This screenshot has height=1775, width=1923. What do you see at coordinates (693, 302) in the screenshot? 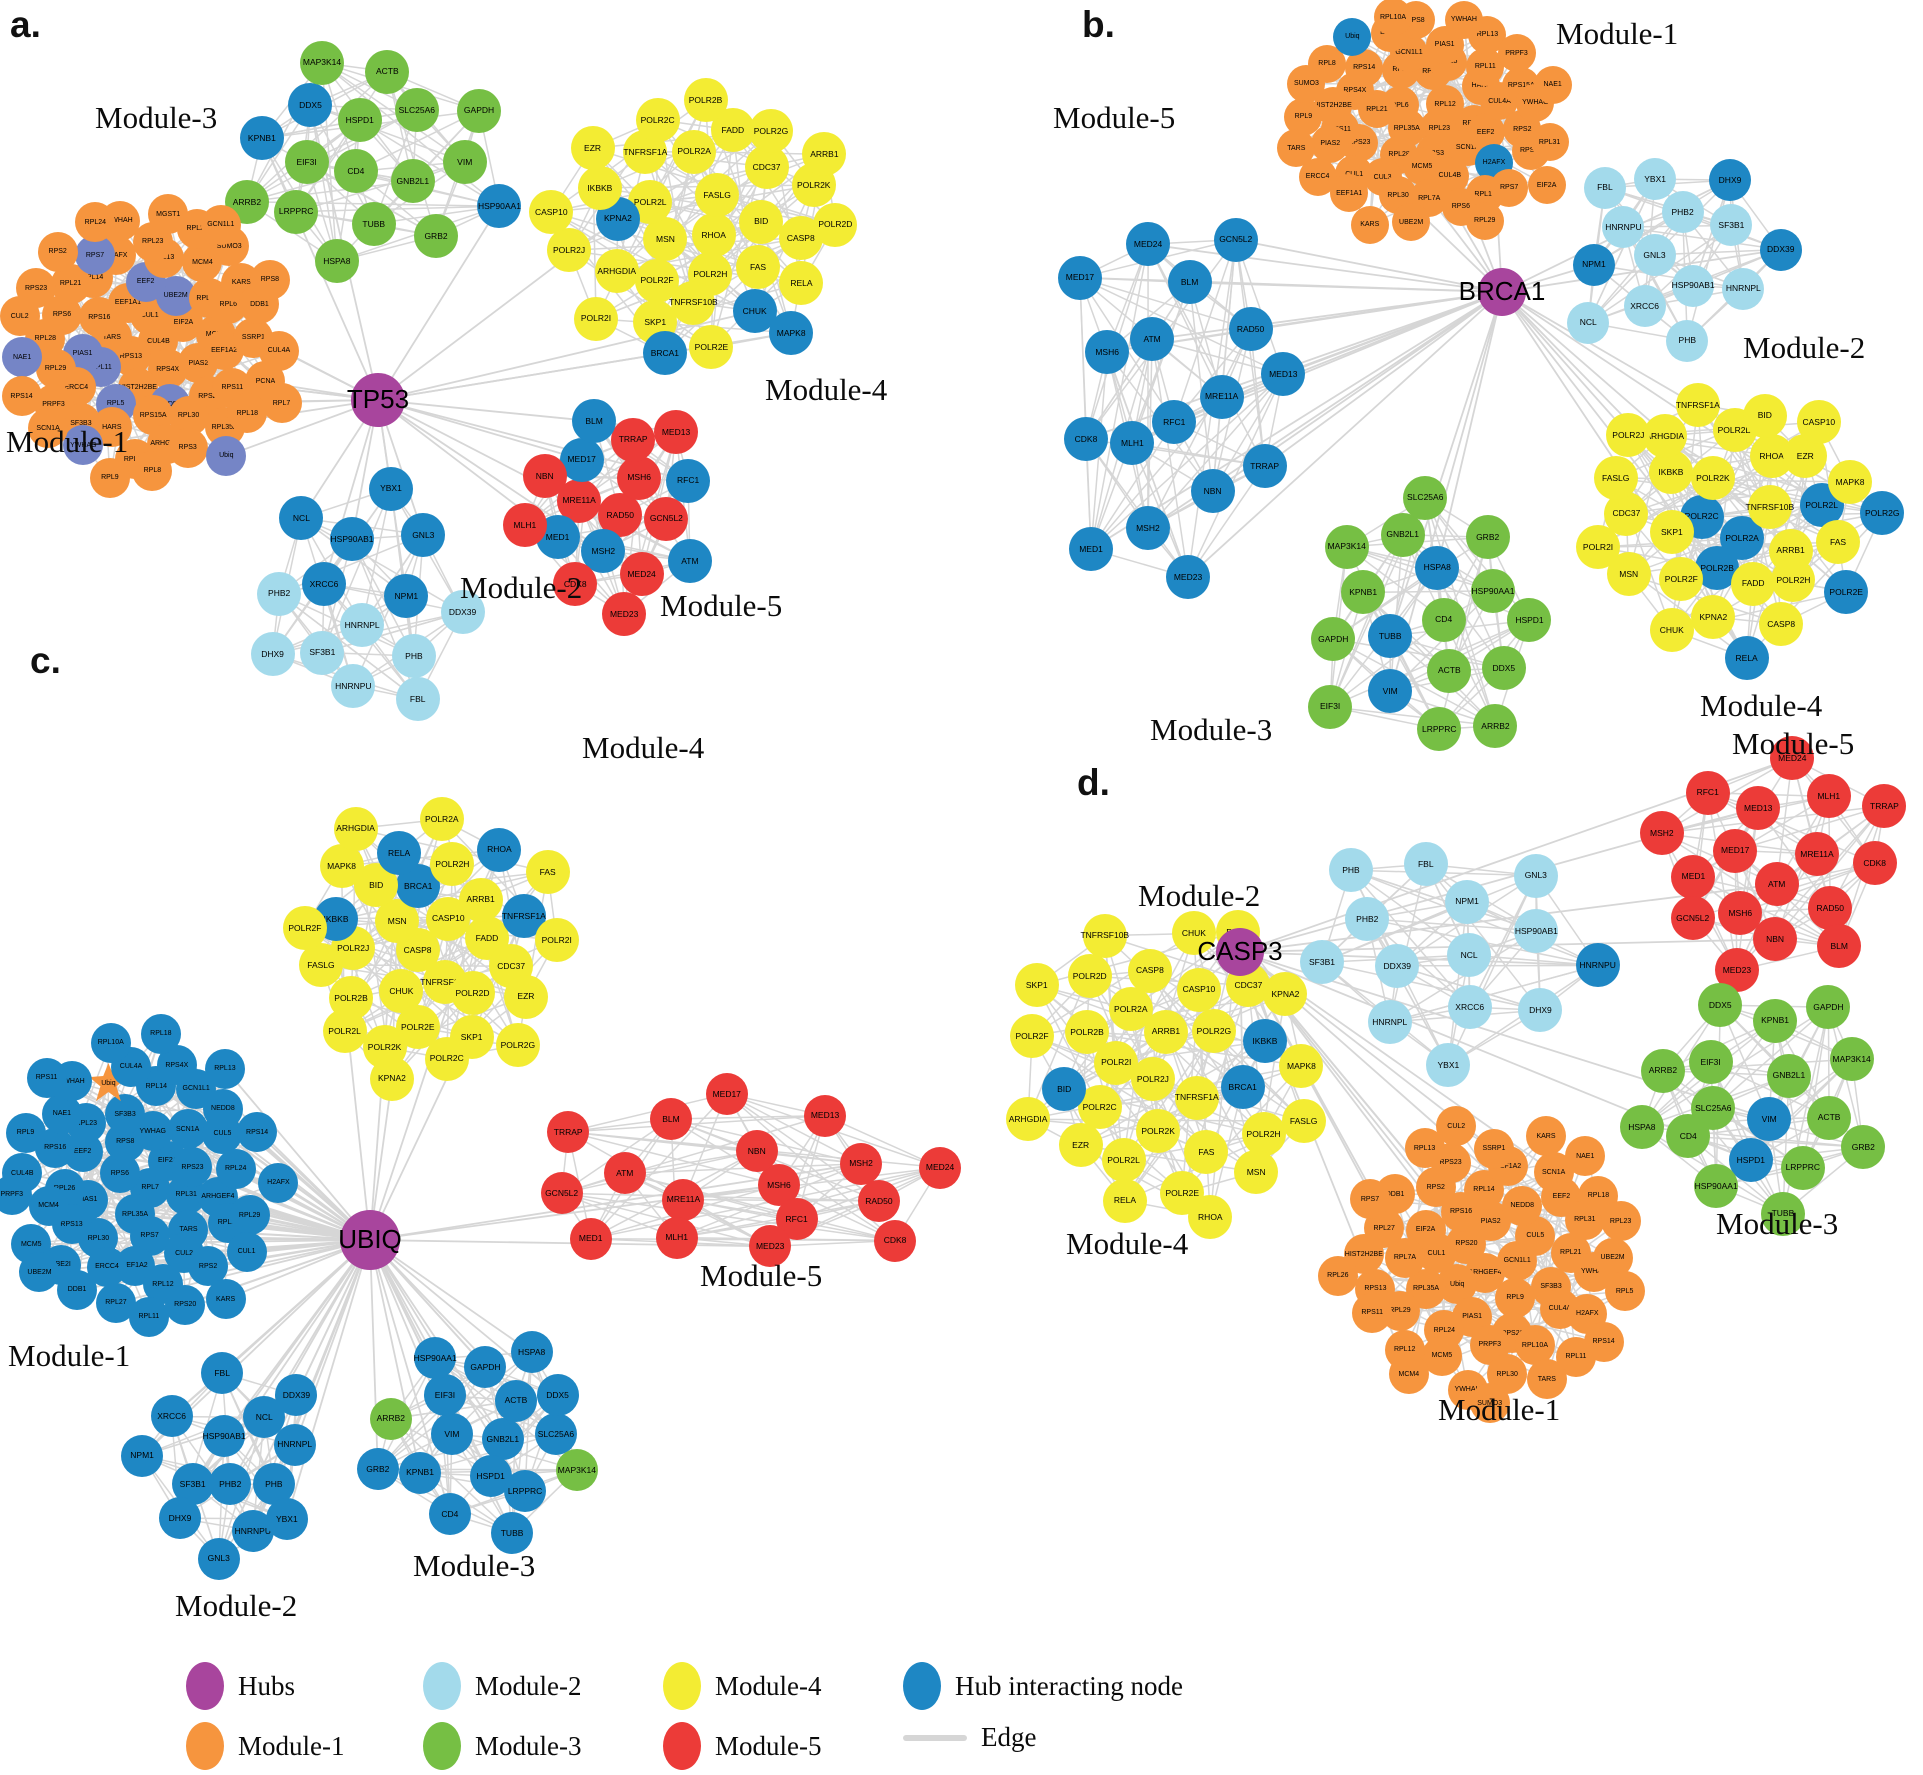
I see `node-gene-TNFRSF10B: TNFRSF10B` at bounding box center [693, 302].